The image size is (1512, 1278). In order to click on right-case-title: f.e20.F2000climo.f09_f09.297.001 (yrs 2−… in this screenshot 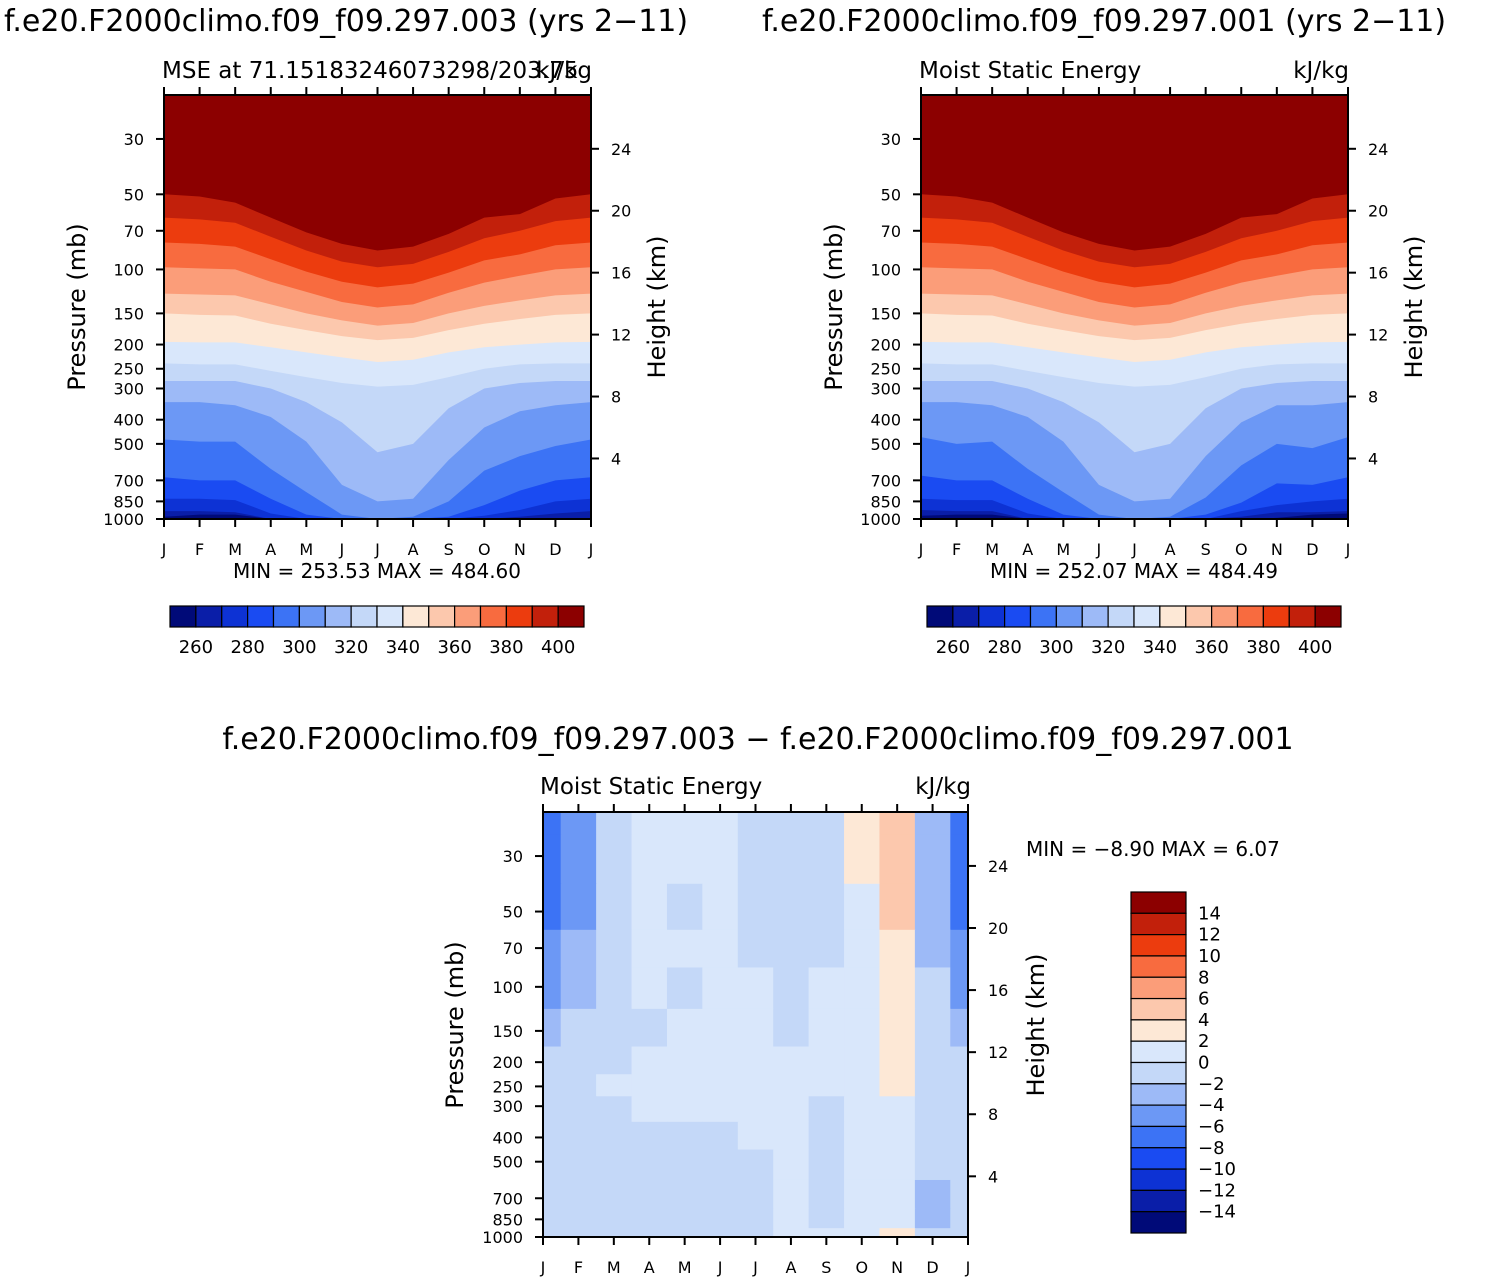, I will do `click(1104, 21)`.